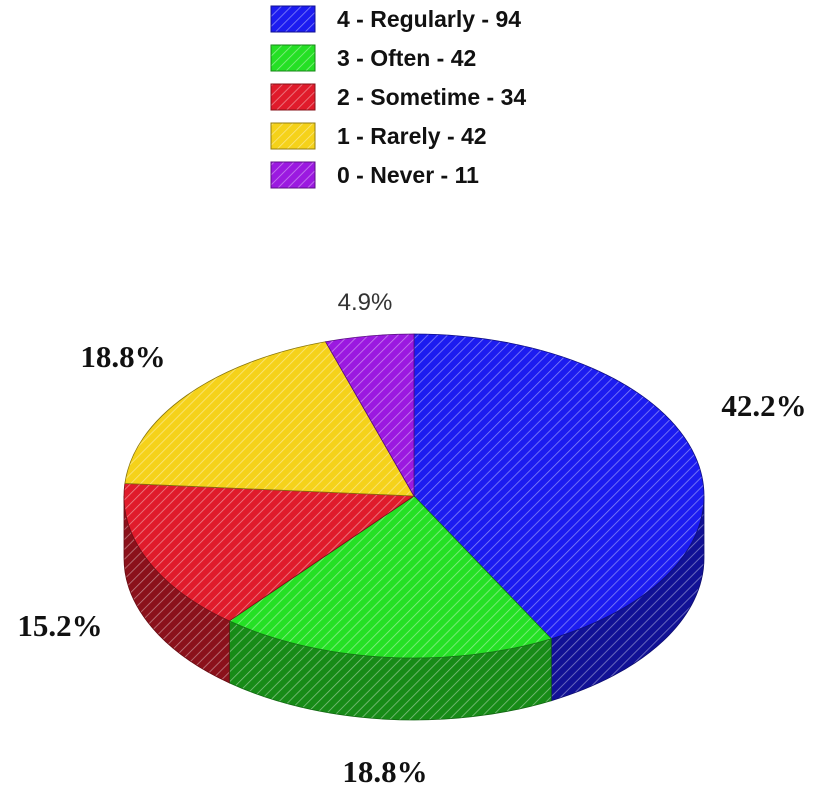 This screenshot has height=794, width=831. Describe the element at coordinates (412, 136) in the screenshot. I see `legend-entry: 1 - Rarely - 42` at that location.